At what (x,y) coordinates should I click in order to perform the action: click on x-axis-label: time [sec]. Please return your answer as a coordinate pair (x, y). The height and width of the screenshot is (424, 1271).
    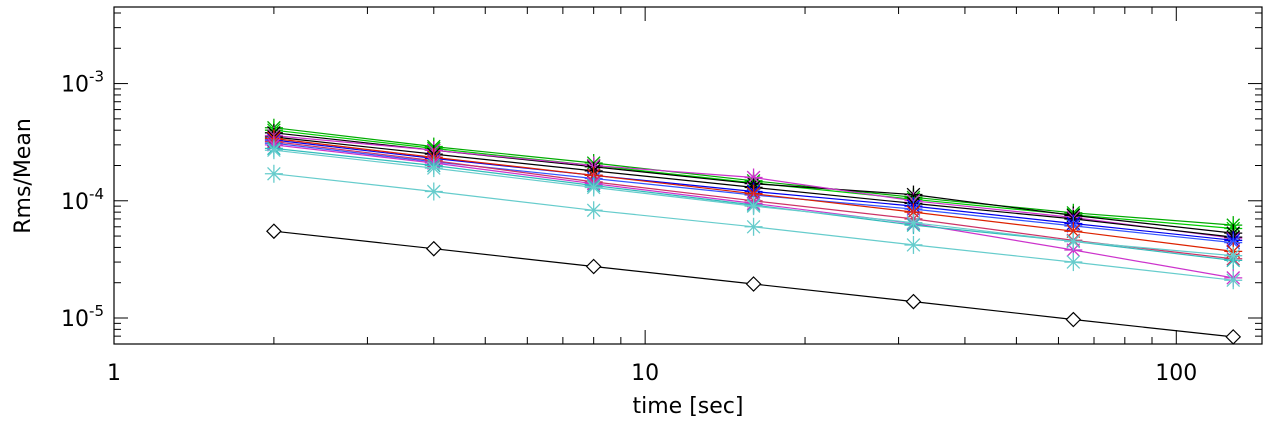
    Looking at the image, I should click on (688, 406).